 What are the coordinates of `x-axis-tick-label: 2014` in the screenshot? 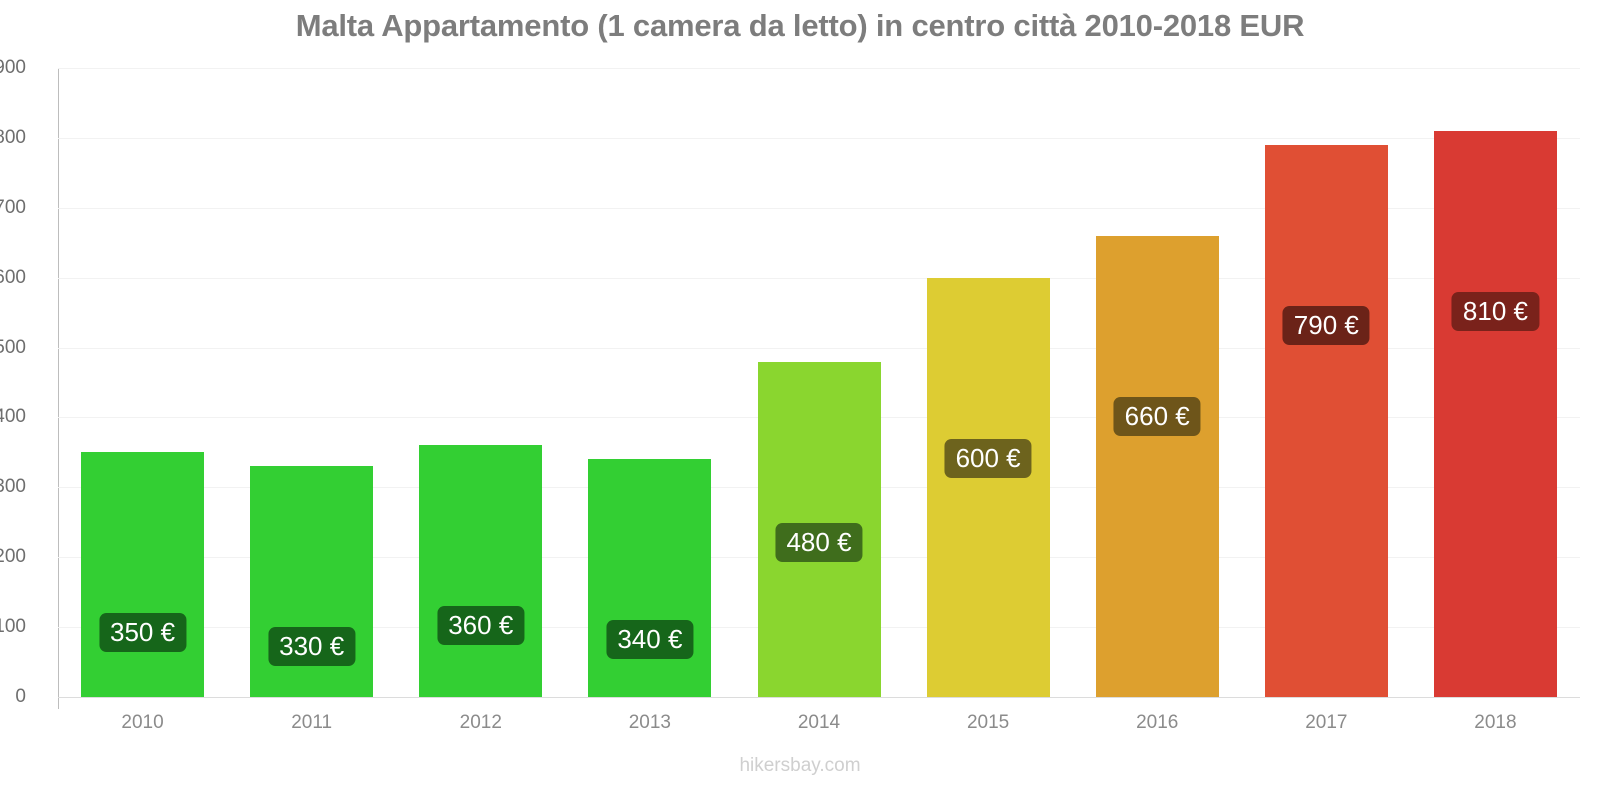 It's located at (819, 722).